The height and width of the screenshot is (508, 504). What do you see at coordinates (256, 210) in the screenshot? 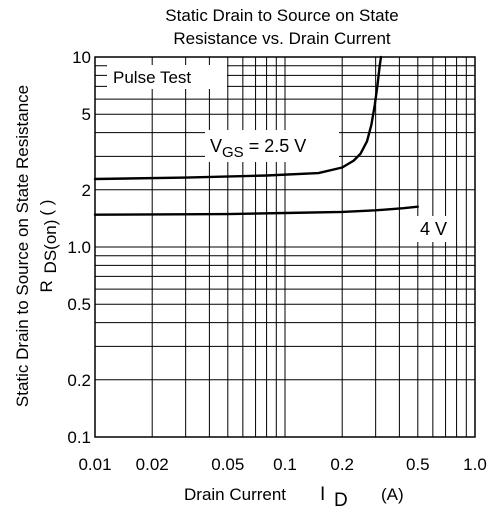
I see `series-line-4v` at bounding box center [256, 210].